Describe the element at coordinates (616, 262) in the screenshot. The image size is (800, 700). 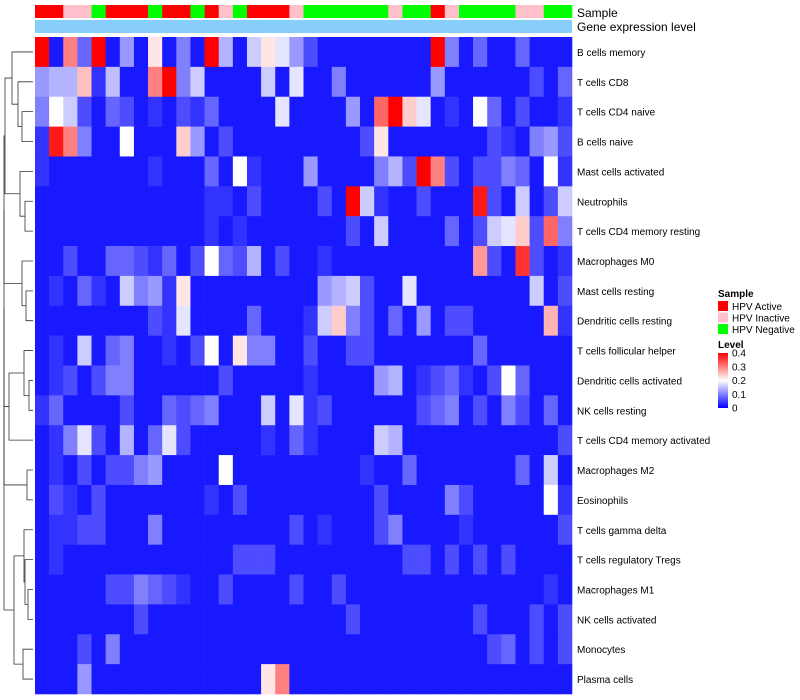
I see `row-label: Macrophages M0` at that location.